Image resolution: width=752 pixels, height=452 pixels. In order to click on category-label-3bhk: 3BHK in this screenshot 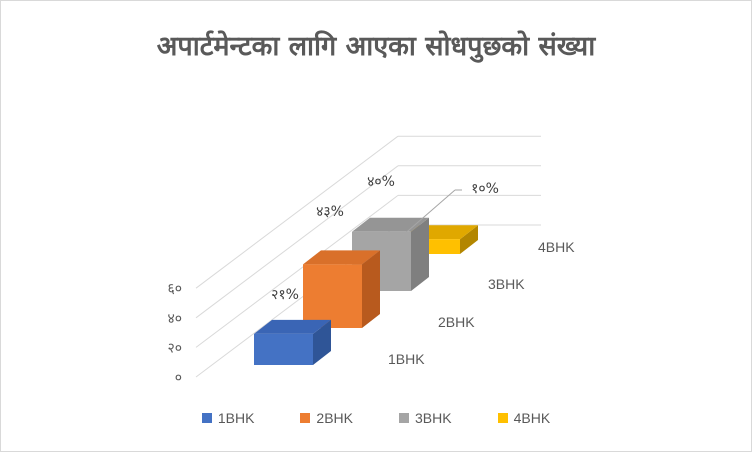, I will do `click(506, 284)`.